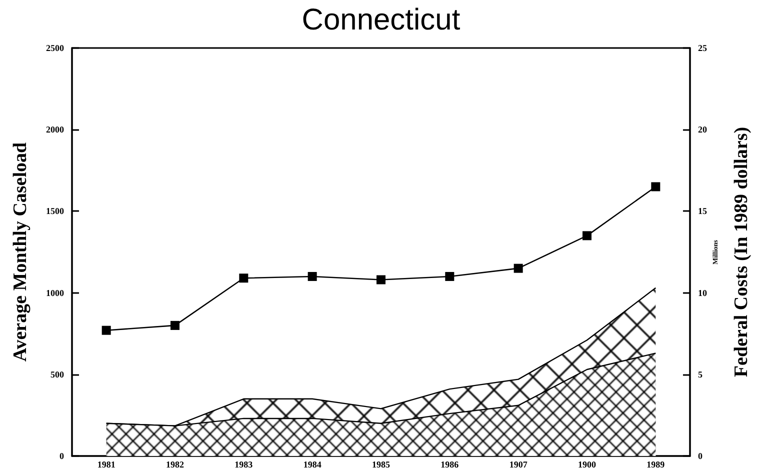 The height and width of the screenshot is (476, 762). Describe the element at coordinates (703, 129) in the screenshot. I see `y2-tick-label: 20` at that location.